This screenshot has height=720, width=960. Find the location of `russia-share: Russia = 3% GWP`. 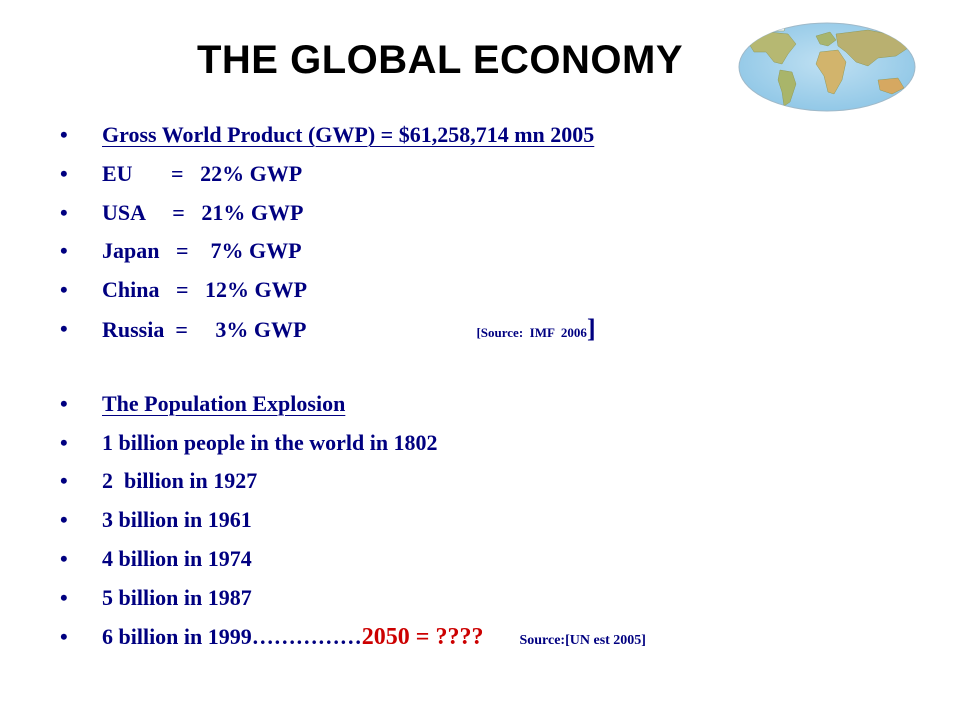

russia-share: Russia = 3% GWP is located at coordinates (204, 329).